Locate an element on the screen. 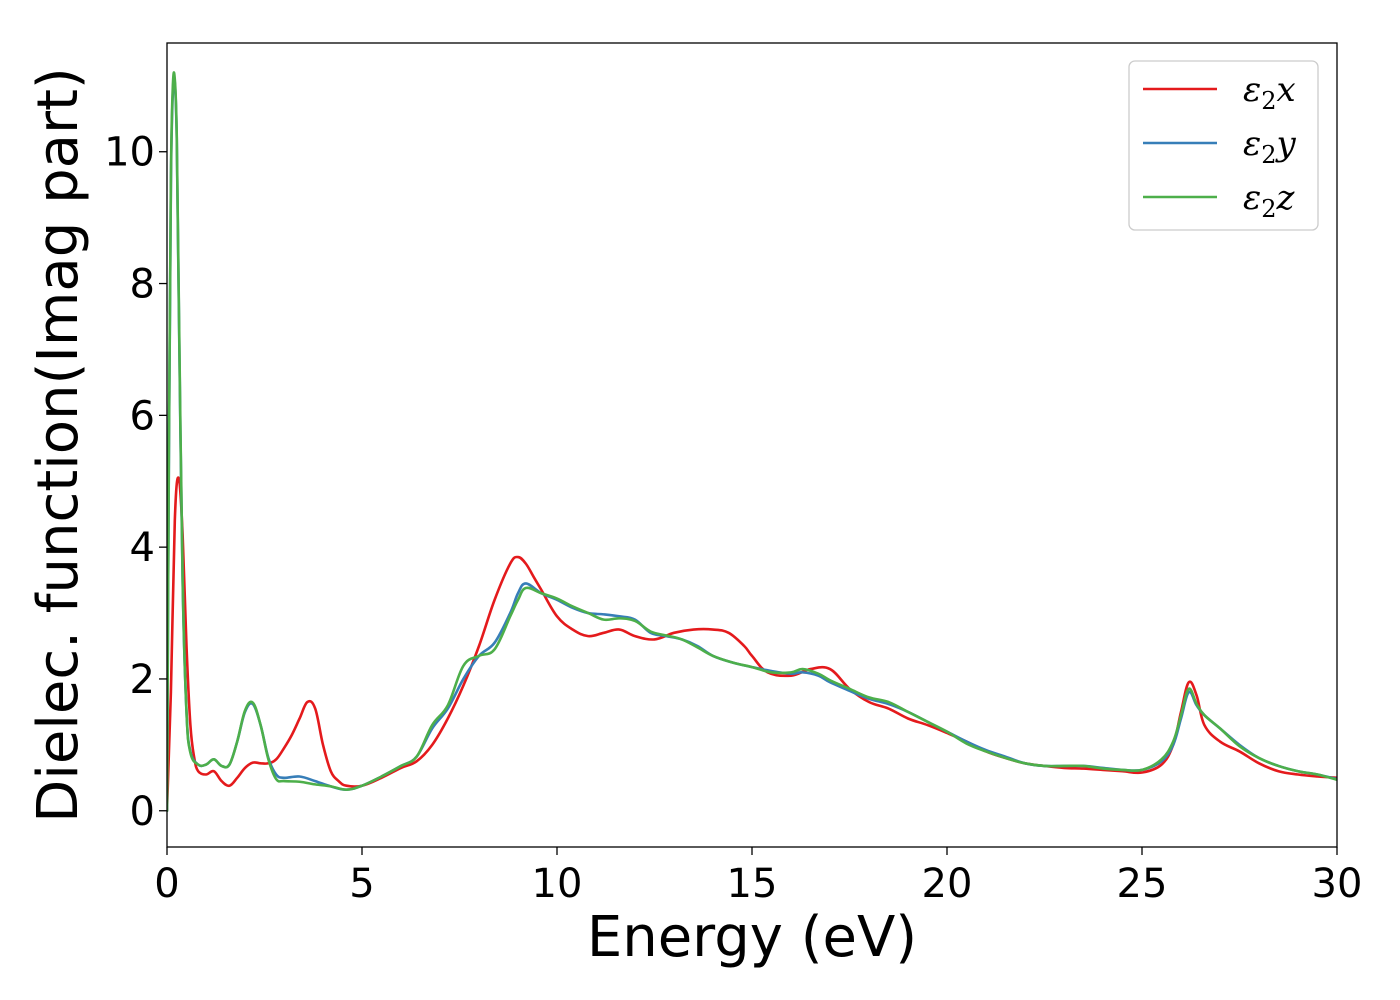 The width and height of the screenshot is (1400, 1000). legend-label-3: ε2z is located at coordinates (1269, 200).